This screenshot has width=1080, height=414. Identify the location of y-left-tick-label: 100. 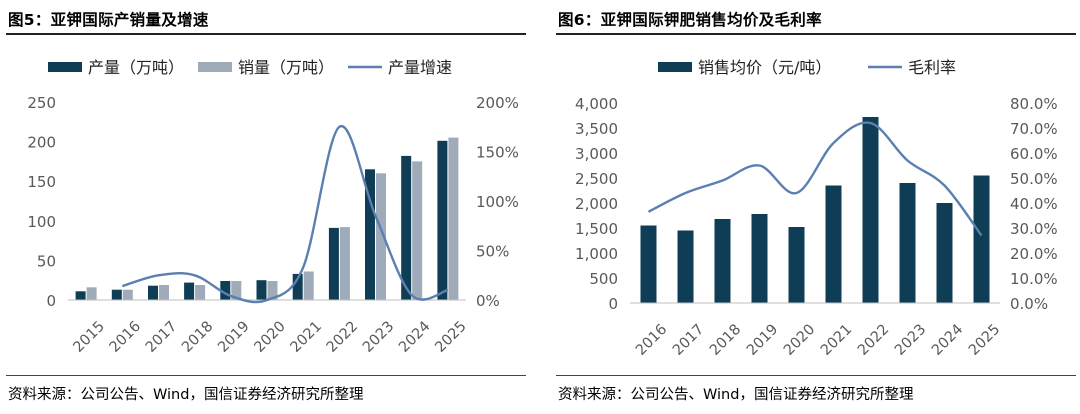
(41, 222).